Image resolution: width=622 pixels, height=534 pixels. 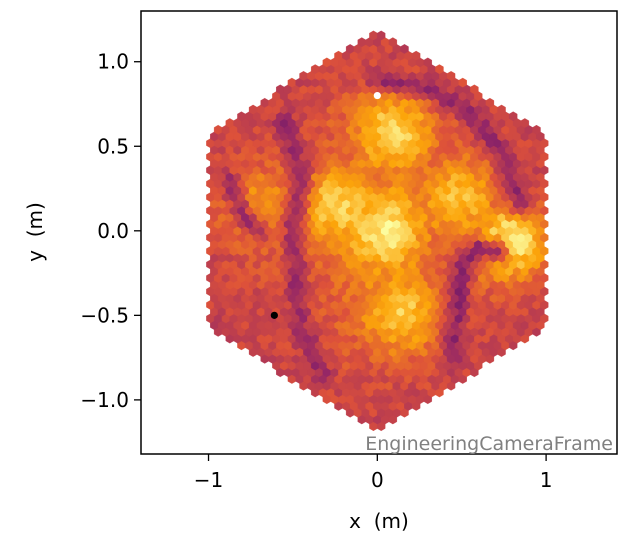 I want to click on frame-annotation: EngineeringCameraFrame, so click(x=489, y=444).